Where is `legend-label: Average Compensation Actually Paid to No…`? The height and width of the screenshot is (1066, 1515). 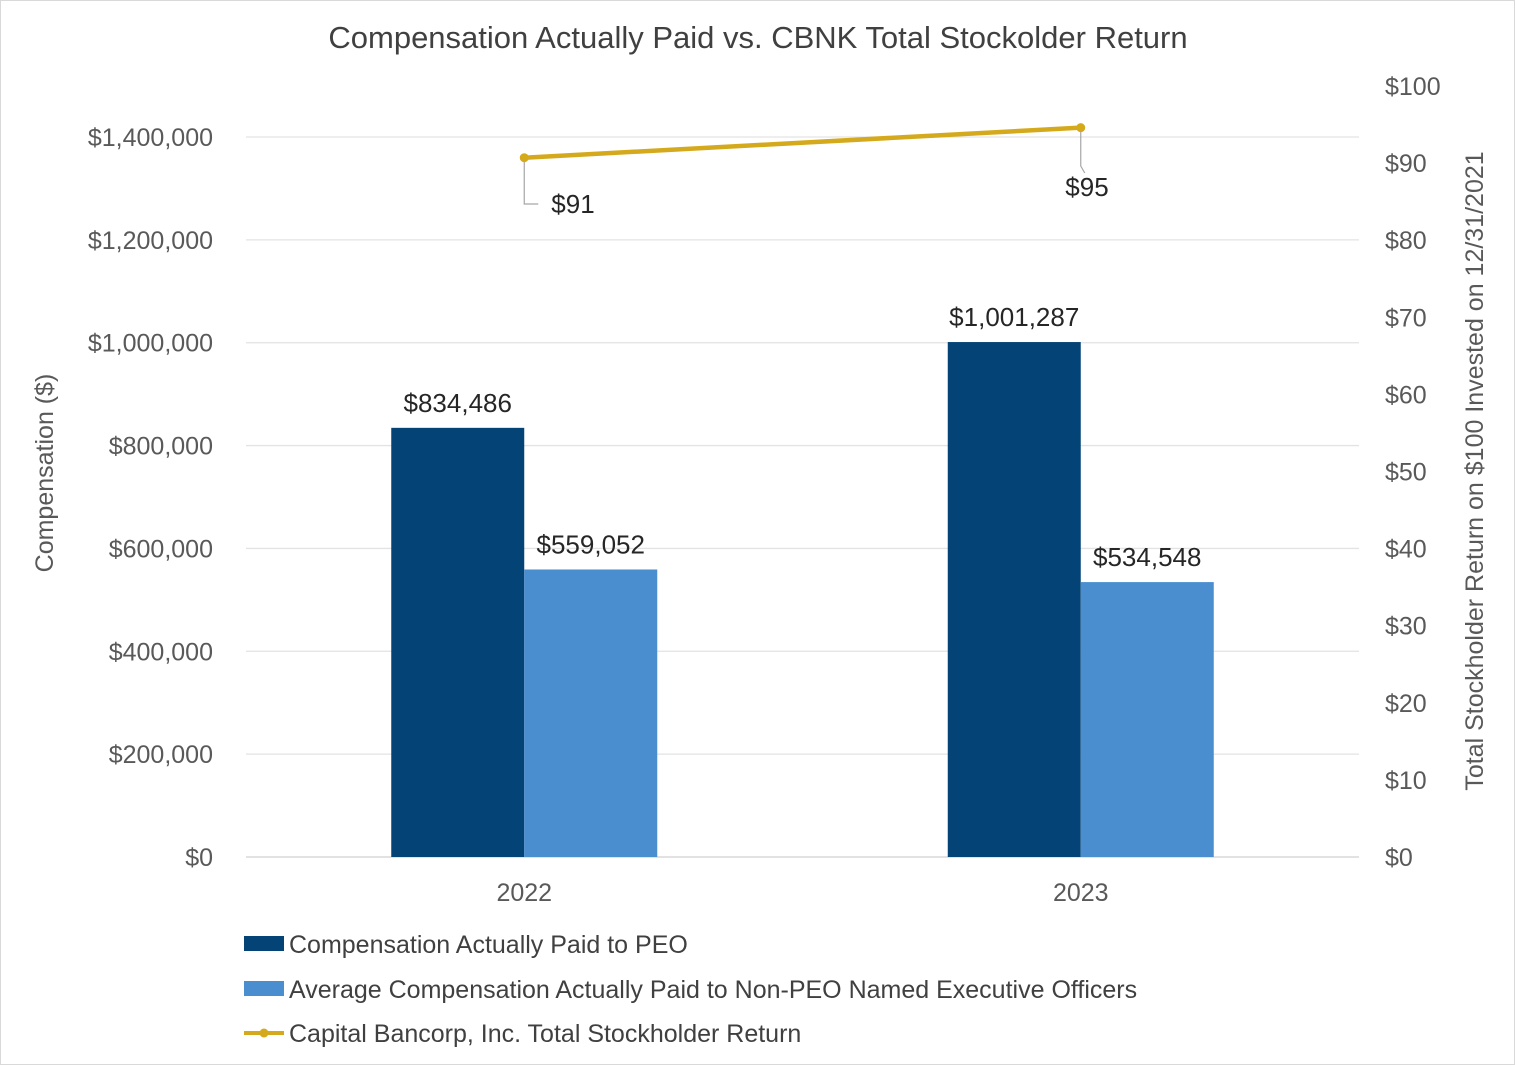
legend-label: Average Compensation Actually Paid to No… is located at coordinates (713, 990).